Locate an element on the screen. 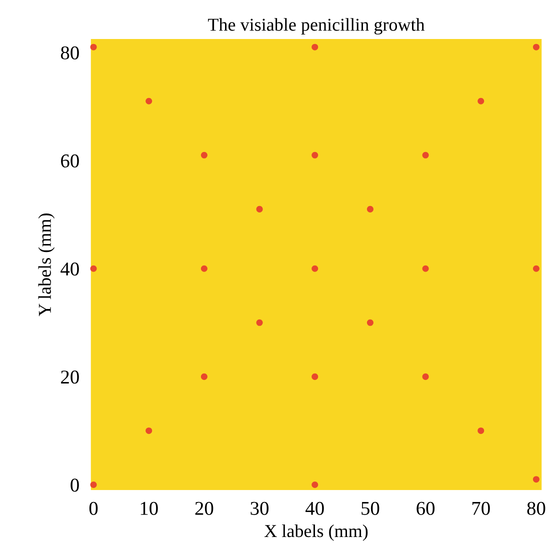  x-tick-label: 0 is located at coordinates (93, 508).